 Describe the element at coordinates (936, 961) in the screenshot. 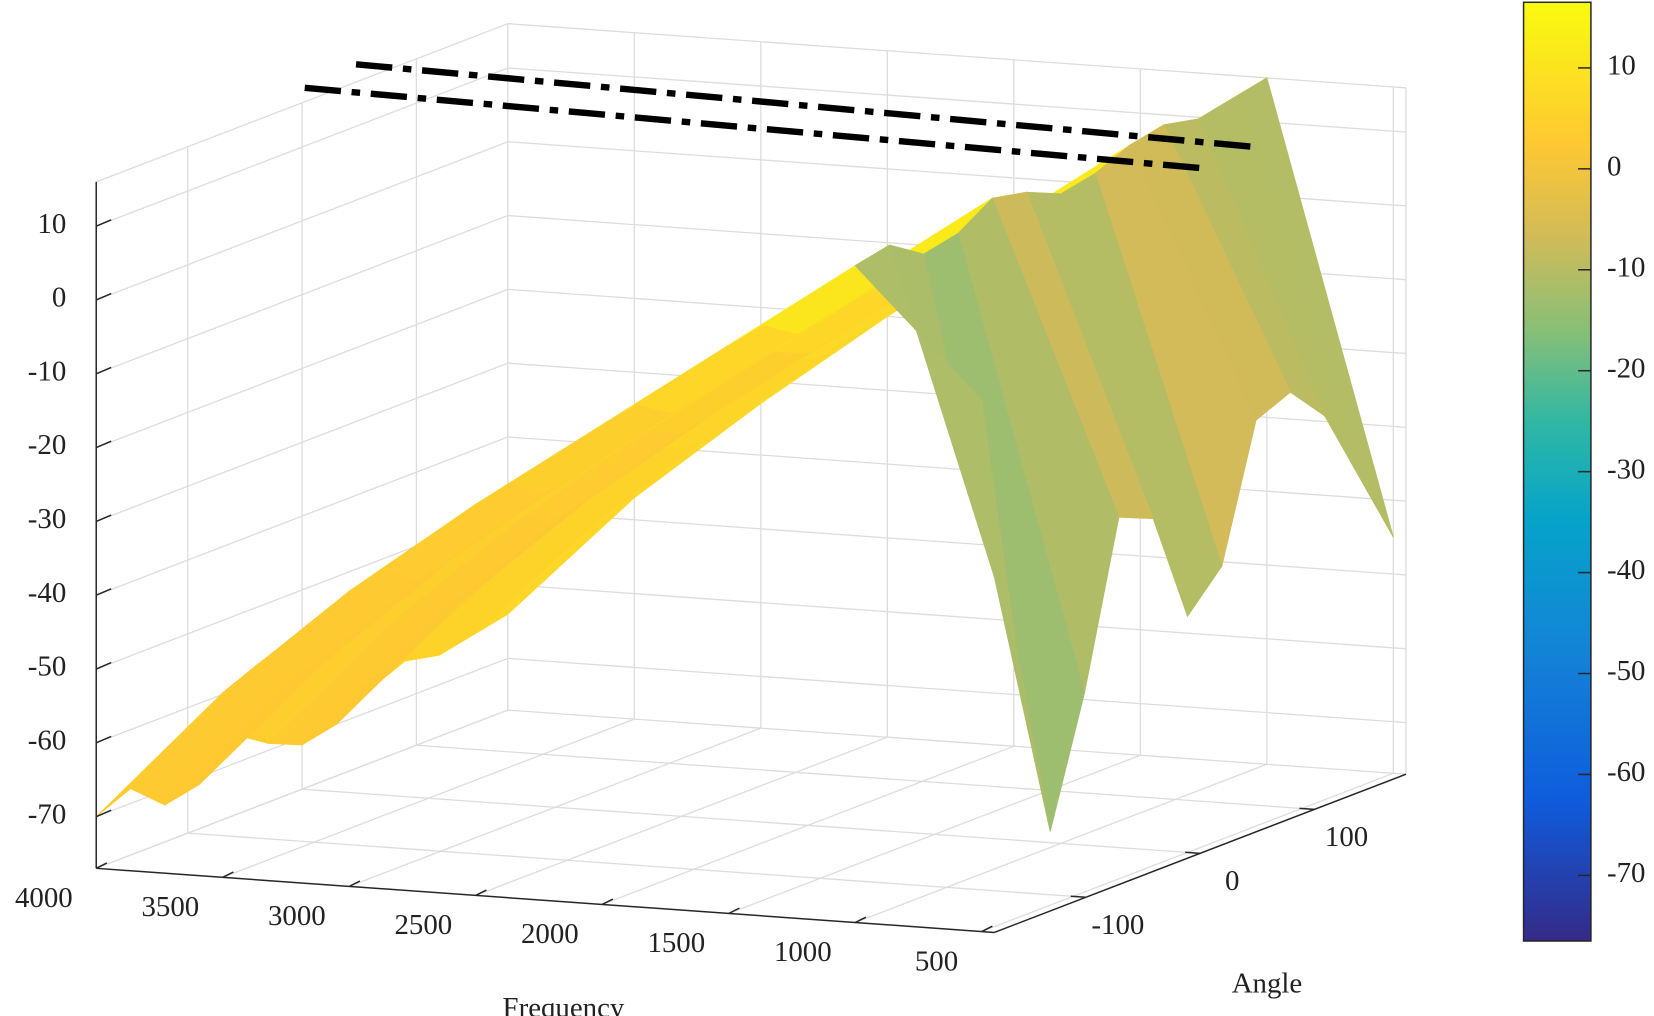

I see `x-tick-label: 500` at that location.